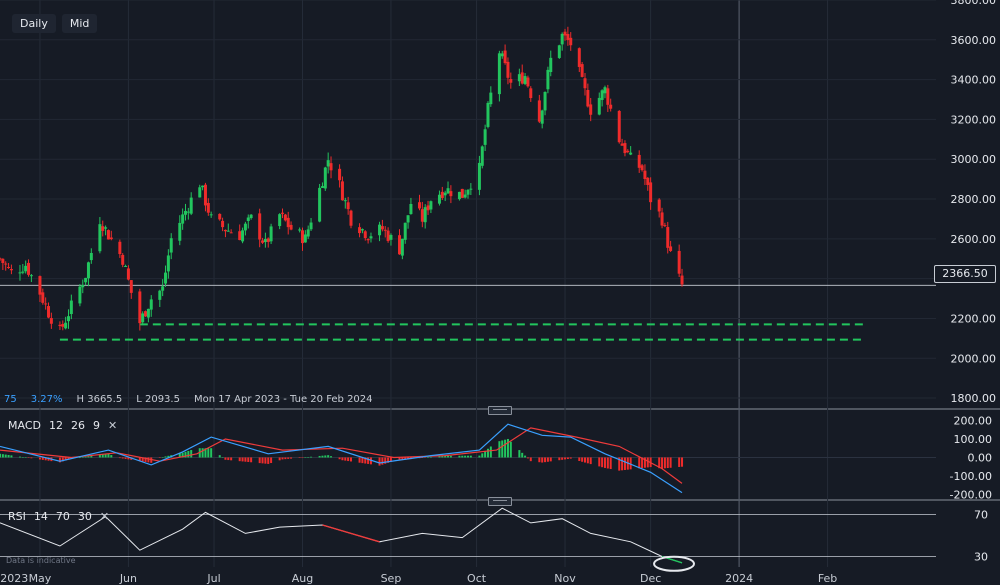 This screenshot has width=1000, height=585. What do you see at coordinates (341, 455) in the screenshot?
I see `macd-signal-line` at bounding box center [341, 455].